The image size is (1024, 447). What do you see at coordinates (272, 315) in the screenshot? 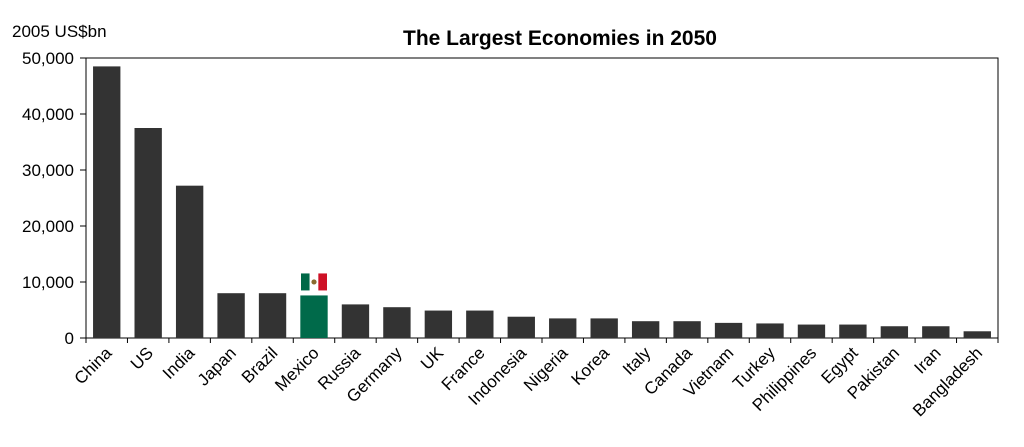
I see `bar-brazil` at bounding box center [272, 315].